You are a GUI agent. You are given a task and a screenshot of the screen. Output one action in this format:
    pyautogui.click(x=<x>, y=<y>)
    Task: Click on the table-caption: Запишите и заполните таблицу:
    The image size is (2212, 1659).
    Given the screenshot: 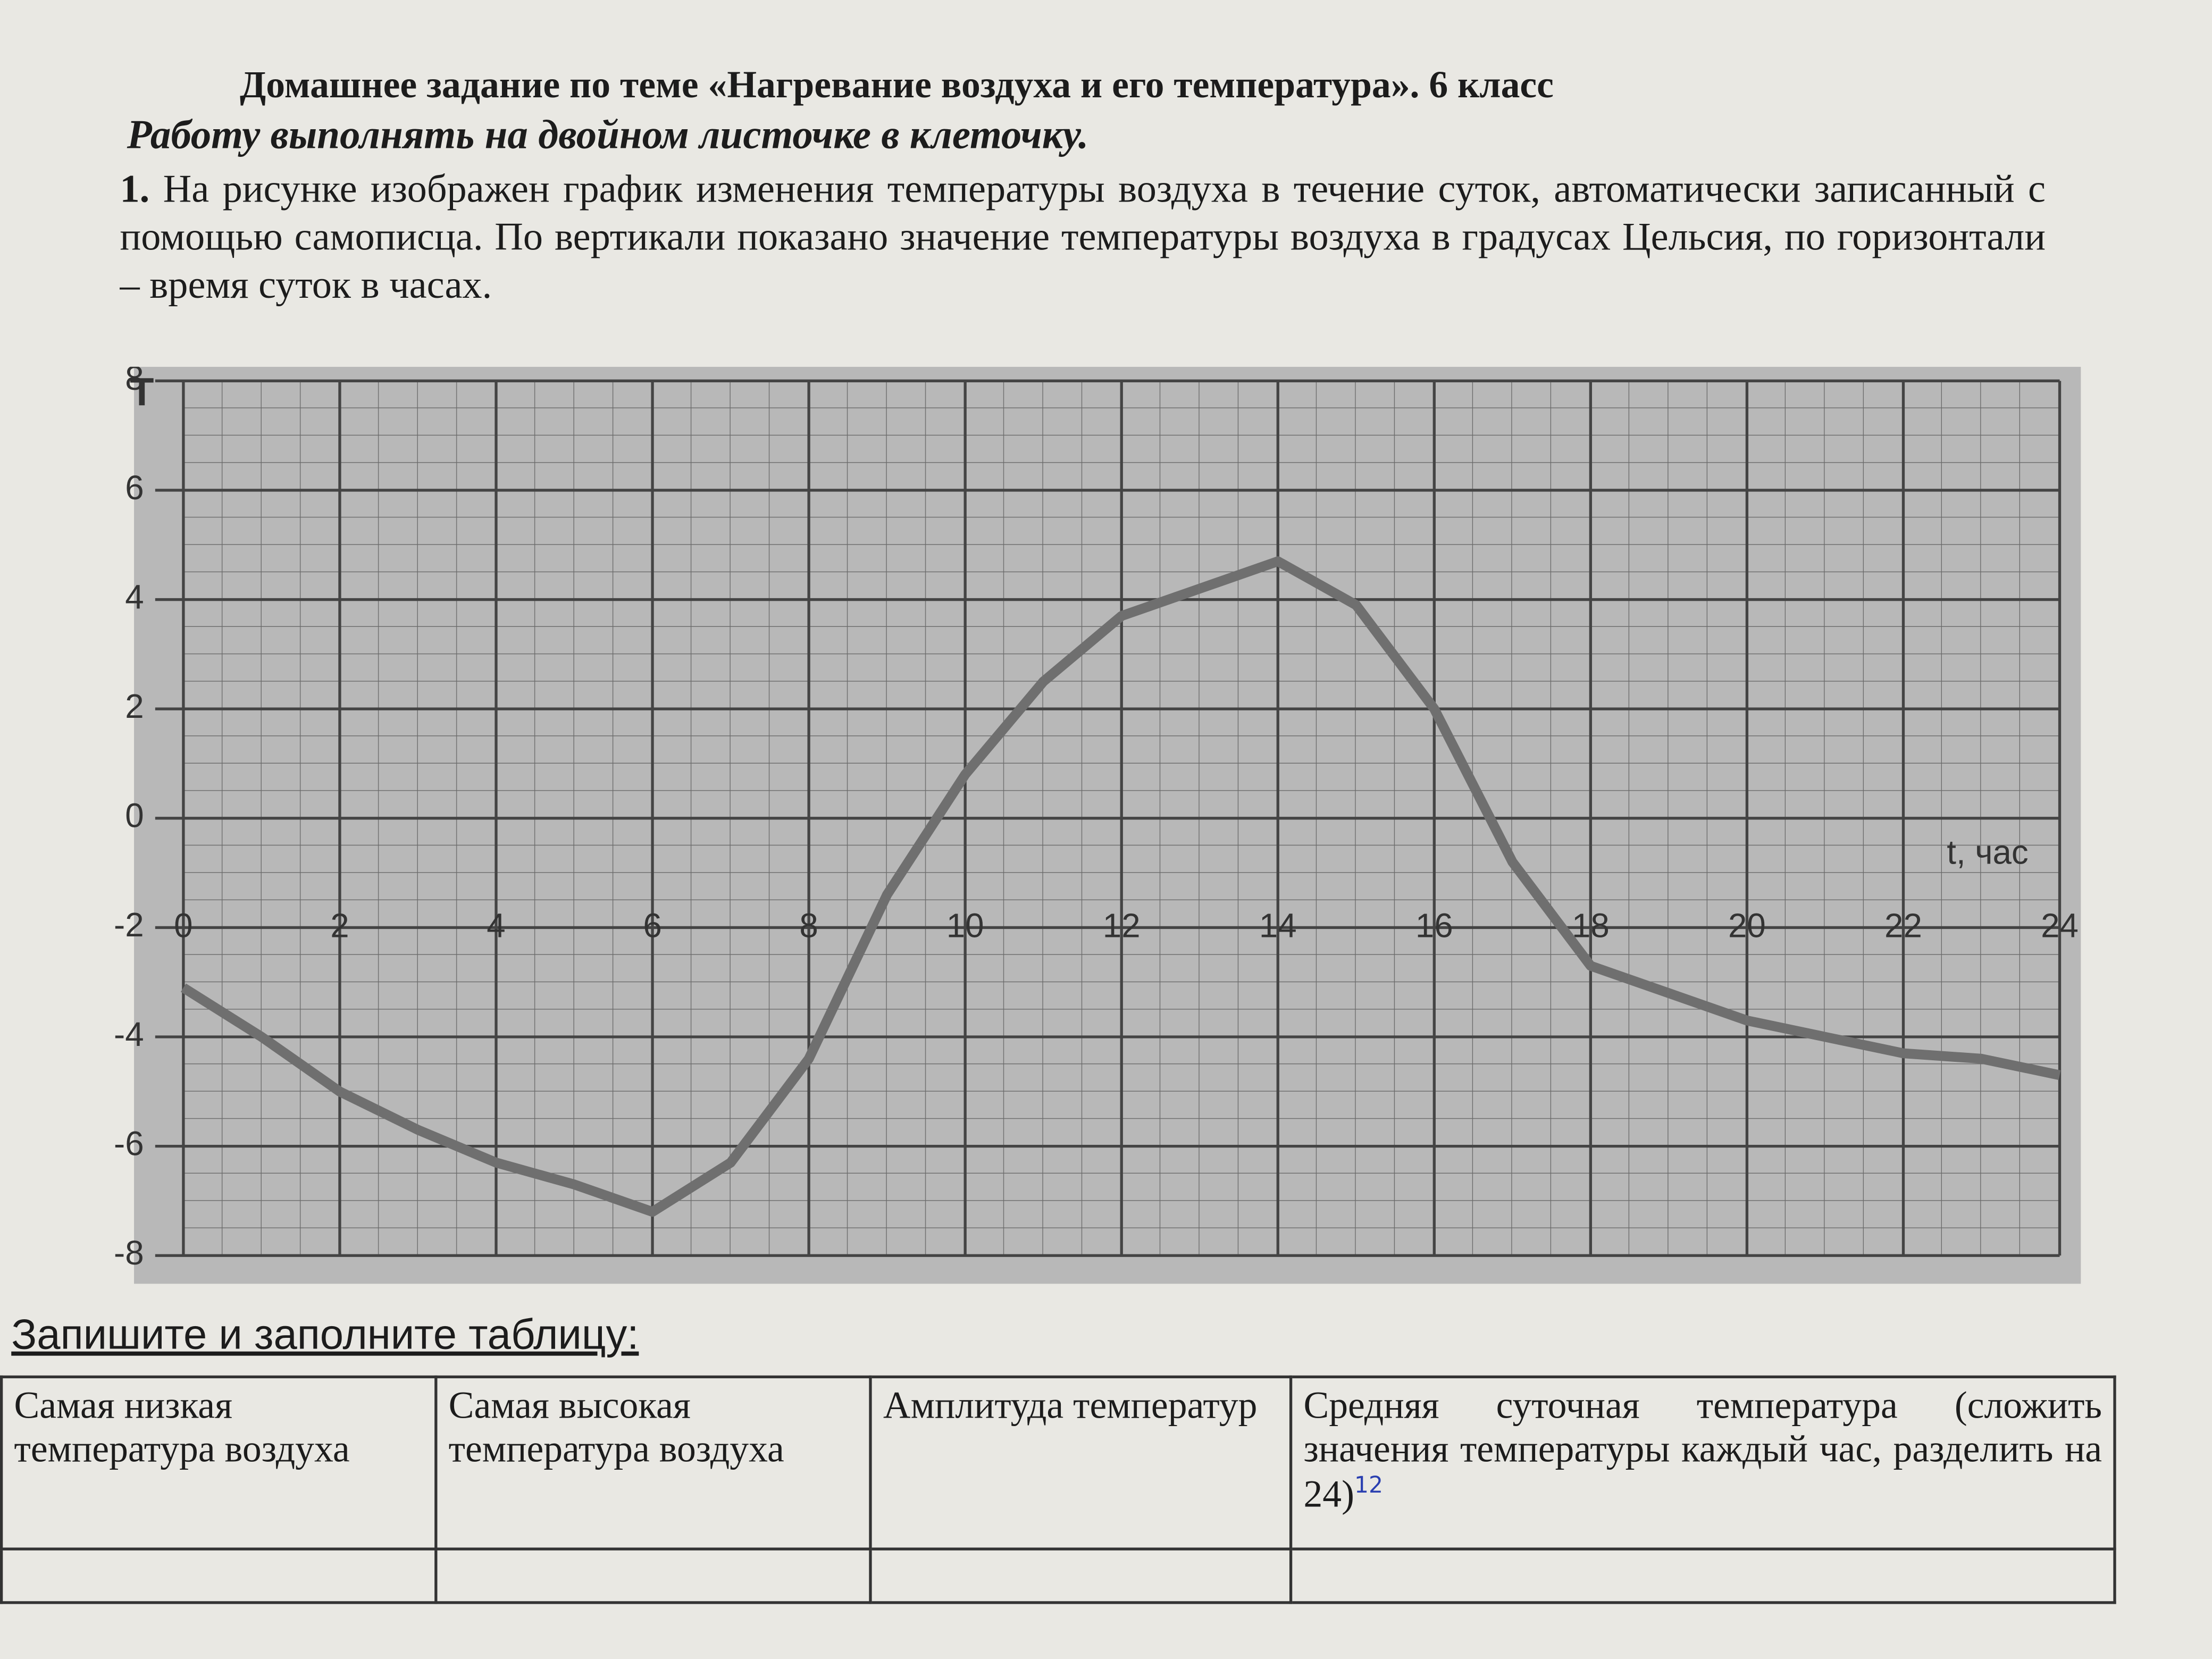 What is the action you would take?
    pyautogui.click(x=325, y=1335)
    